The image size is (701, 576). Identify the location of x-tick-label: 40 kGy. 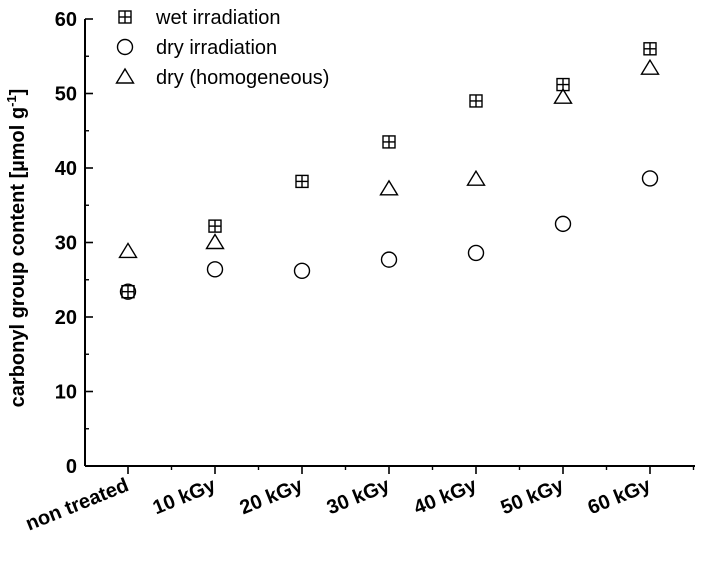
(446, 496).